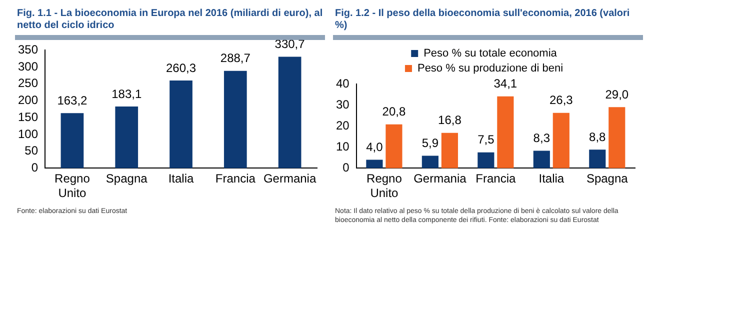 The height and width of the screenshot is (336, 731). What do you see at coordinates (450, 120) in the screenshot?
I see `data-label: 16,8` at bounding box center [450, 120].